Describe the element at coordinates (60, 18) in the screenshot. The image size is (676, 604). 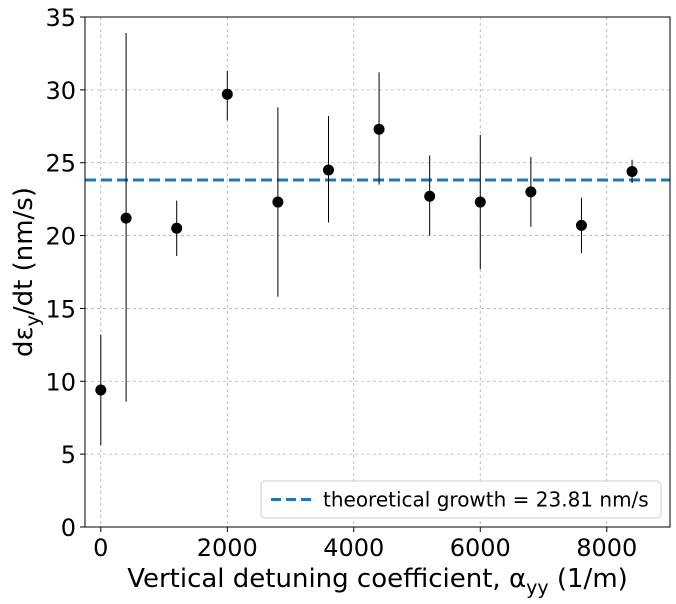
I see `y-tick-label: 35` at that location.